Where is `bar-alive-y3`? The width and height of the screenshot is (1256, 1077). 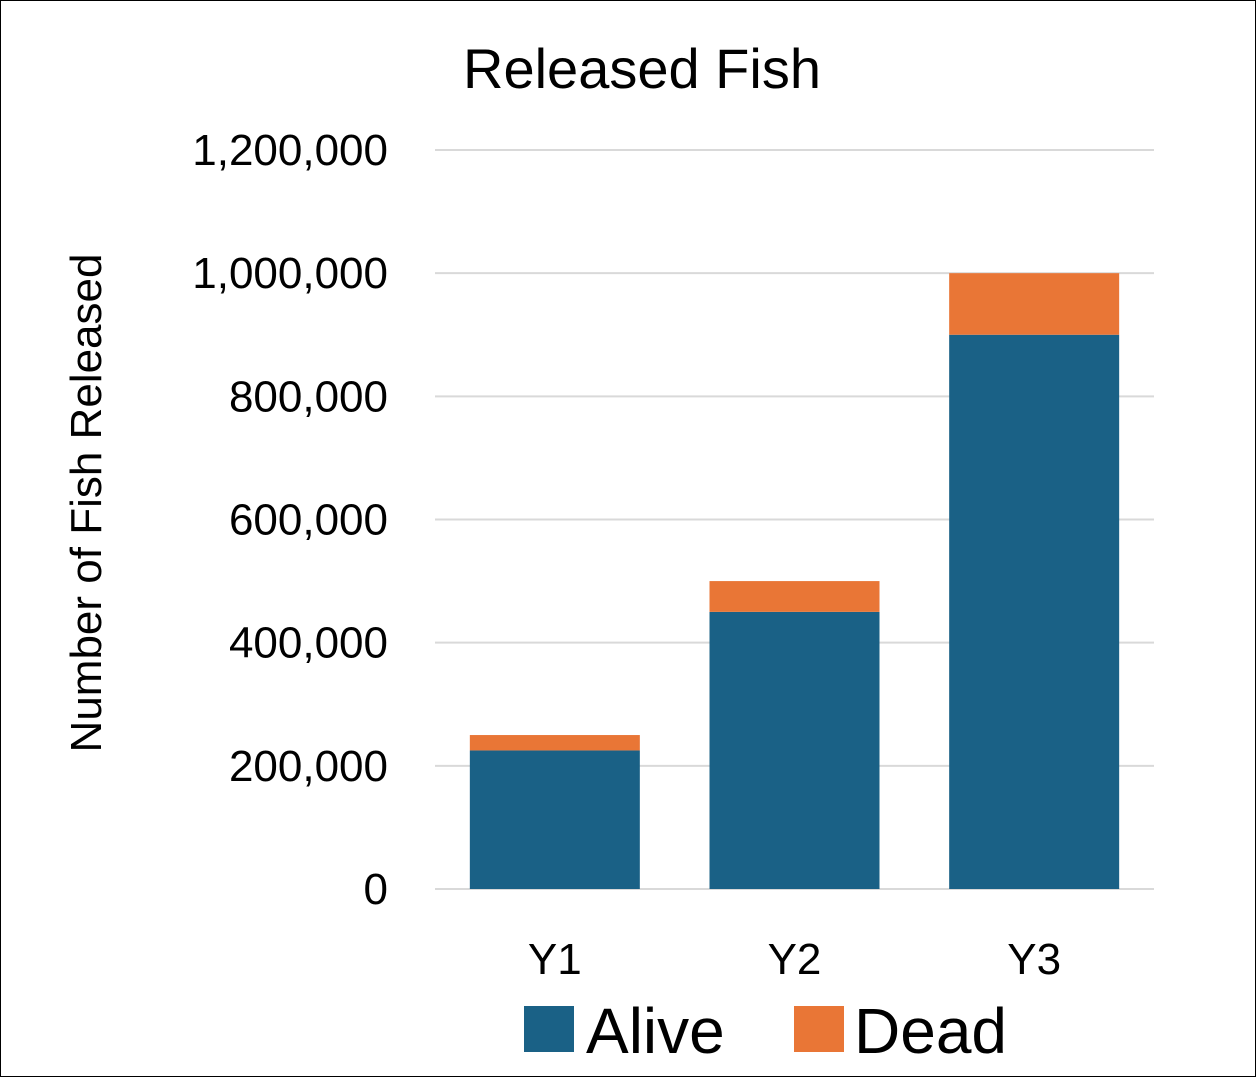
bar-alive-y3 is located at coordinates (1034, 611).